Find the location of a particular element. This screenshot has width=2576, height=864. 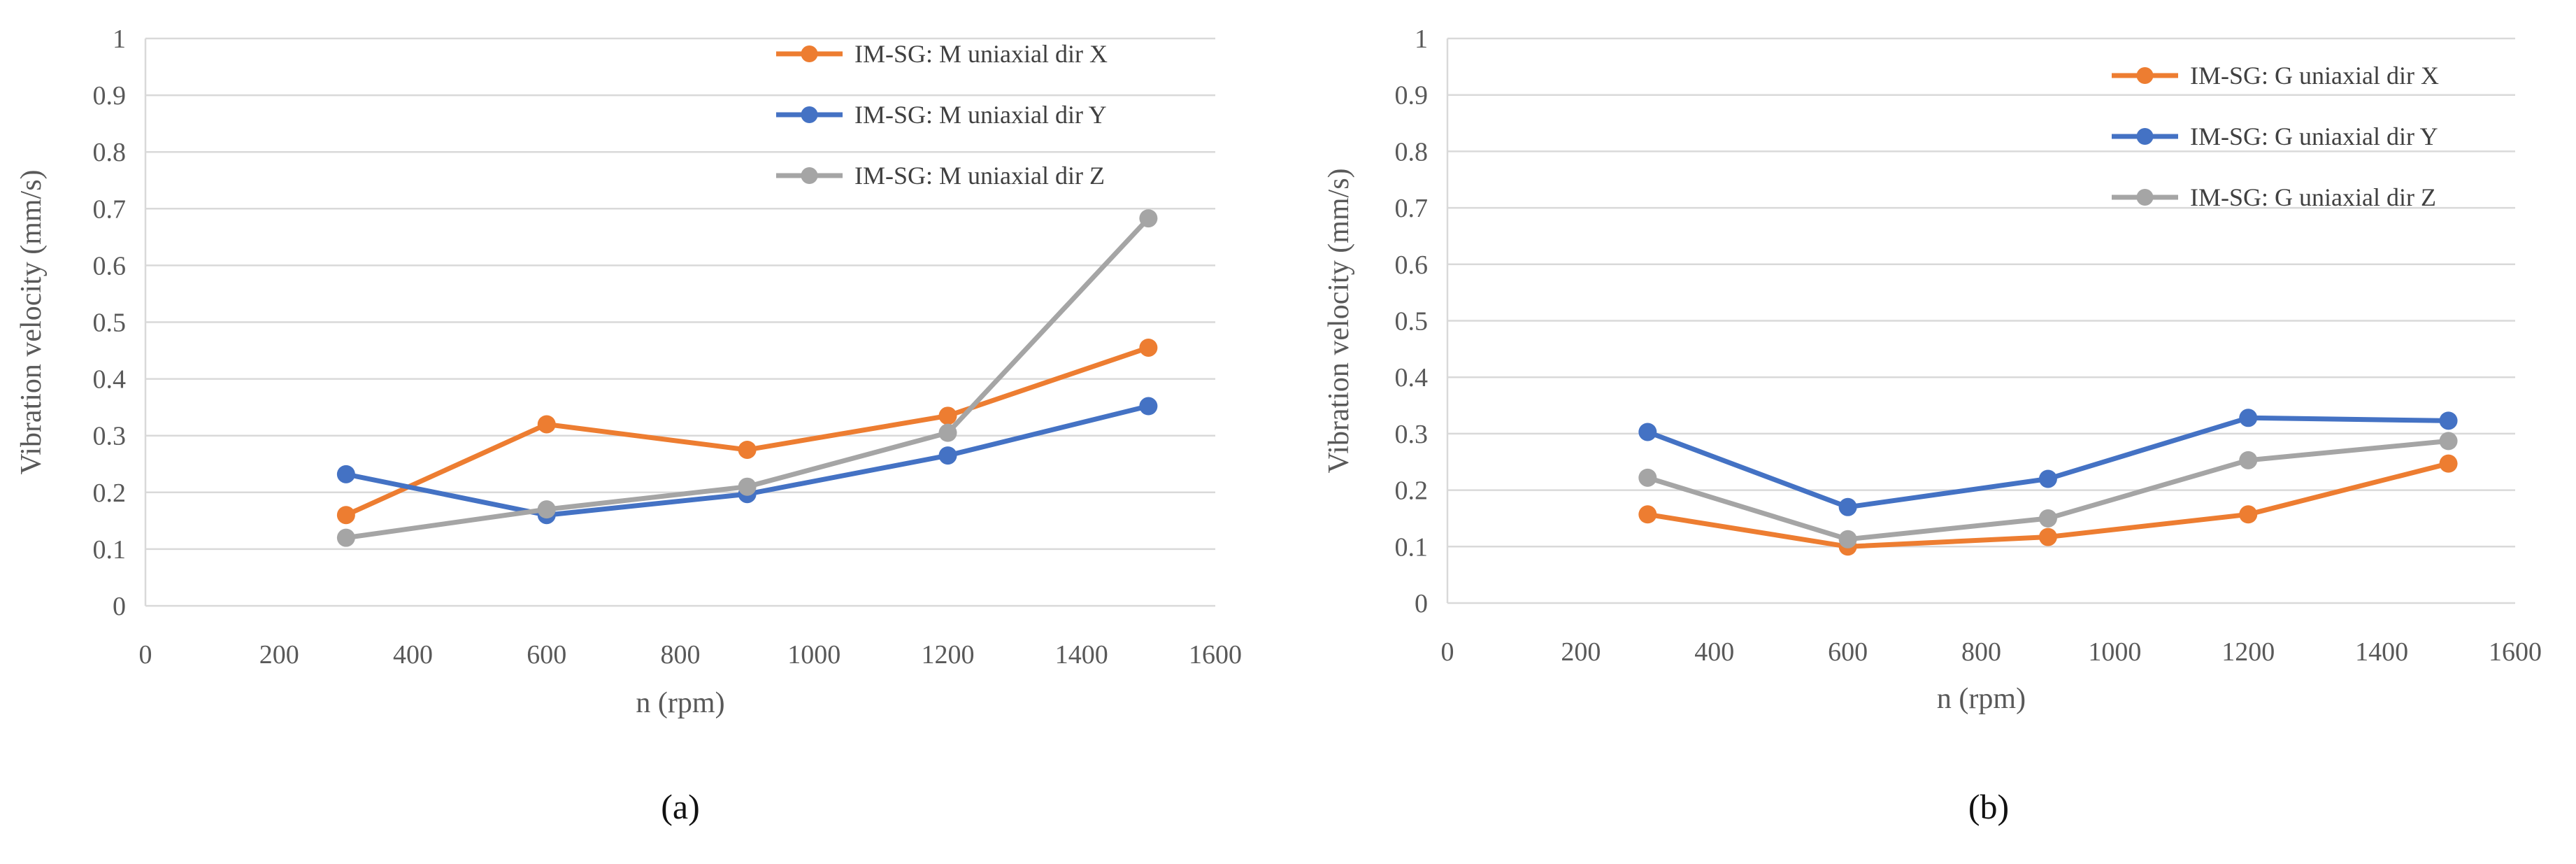

legend-label: IM-SG: G uniaxial dir Z is located at coordinates (2313, 197).